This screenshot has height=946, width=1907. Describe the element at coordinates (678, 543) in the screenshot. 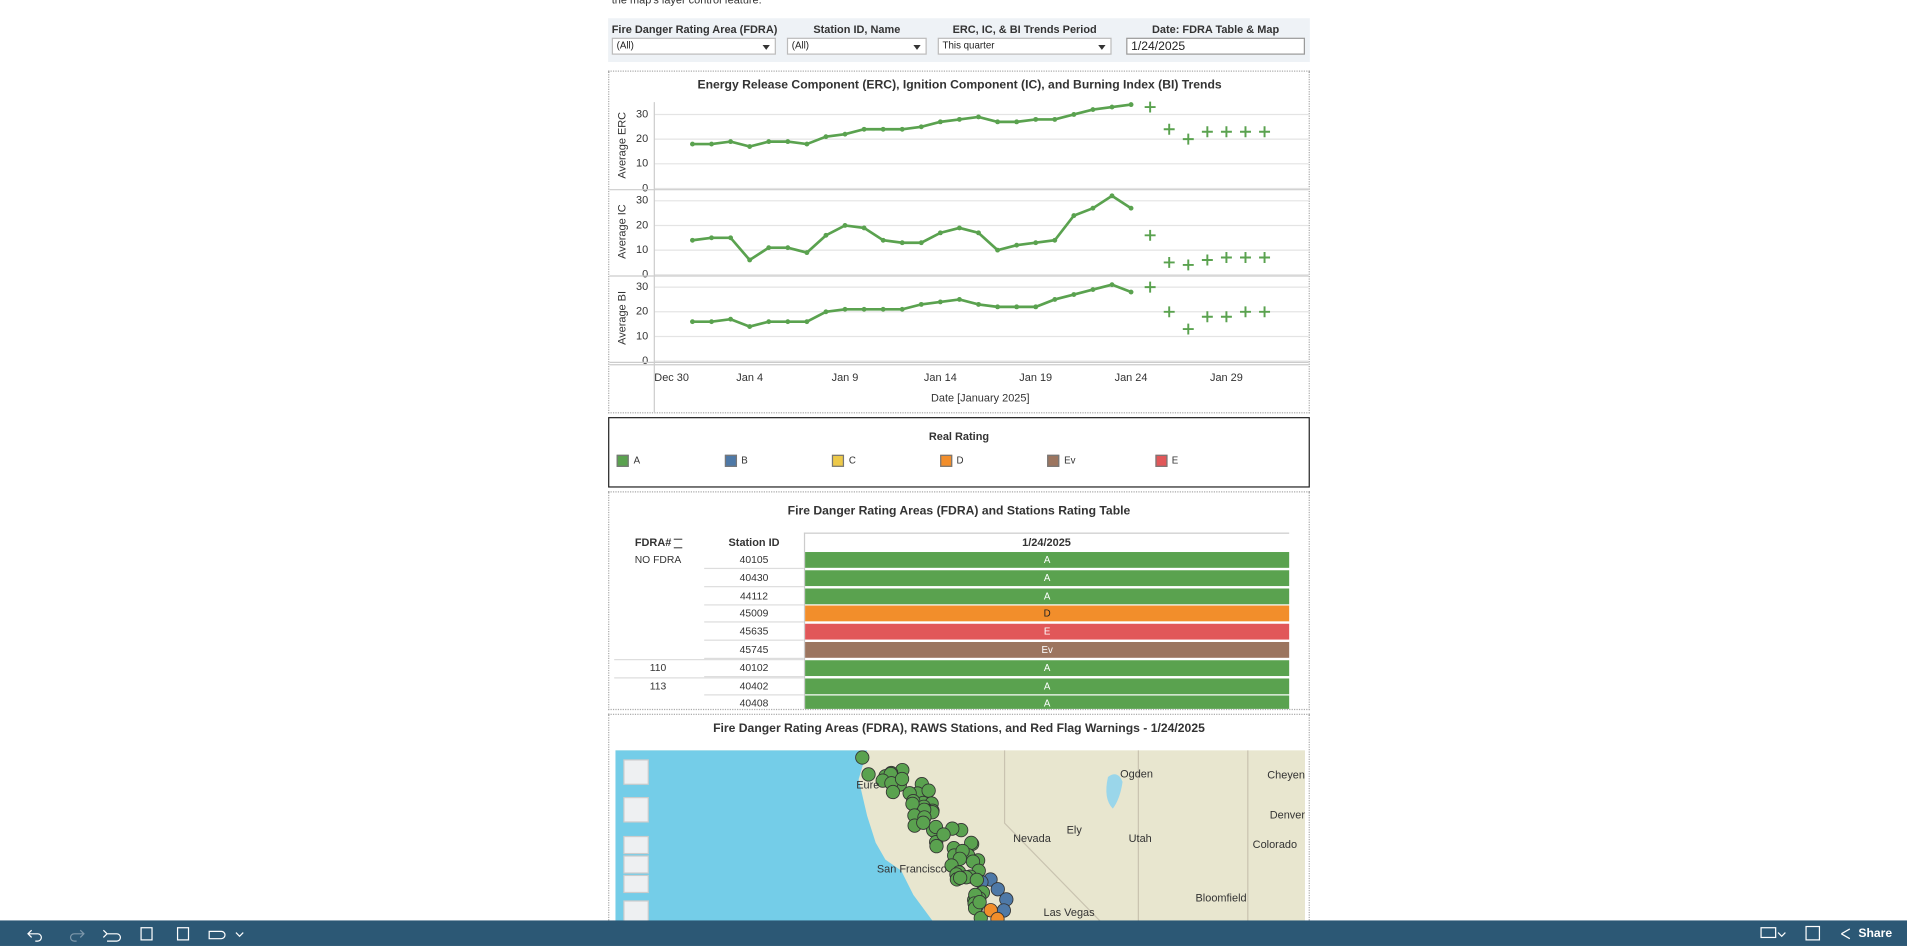

I see `sort-icon` at that location.